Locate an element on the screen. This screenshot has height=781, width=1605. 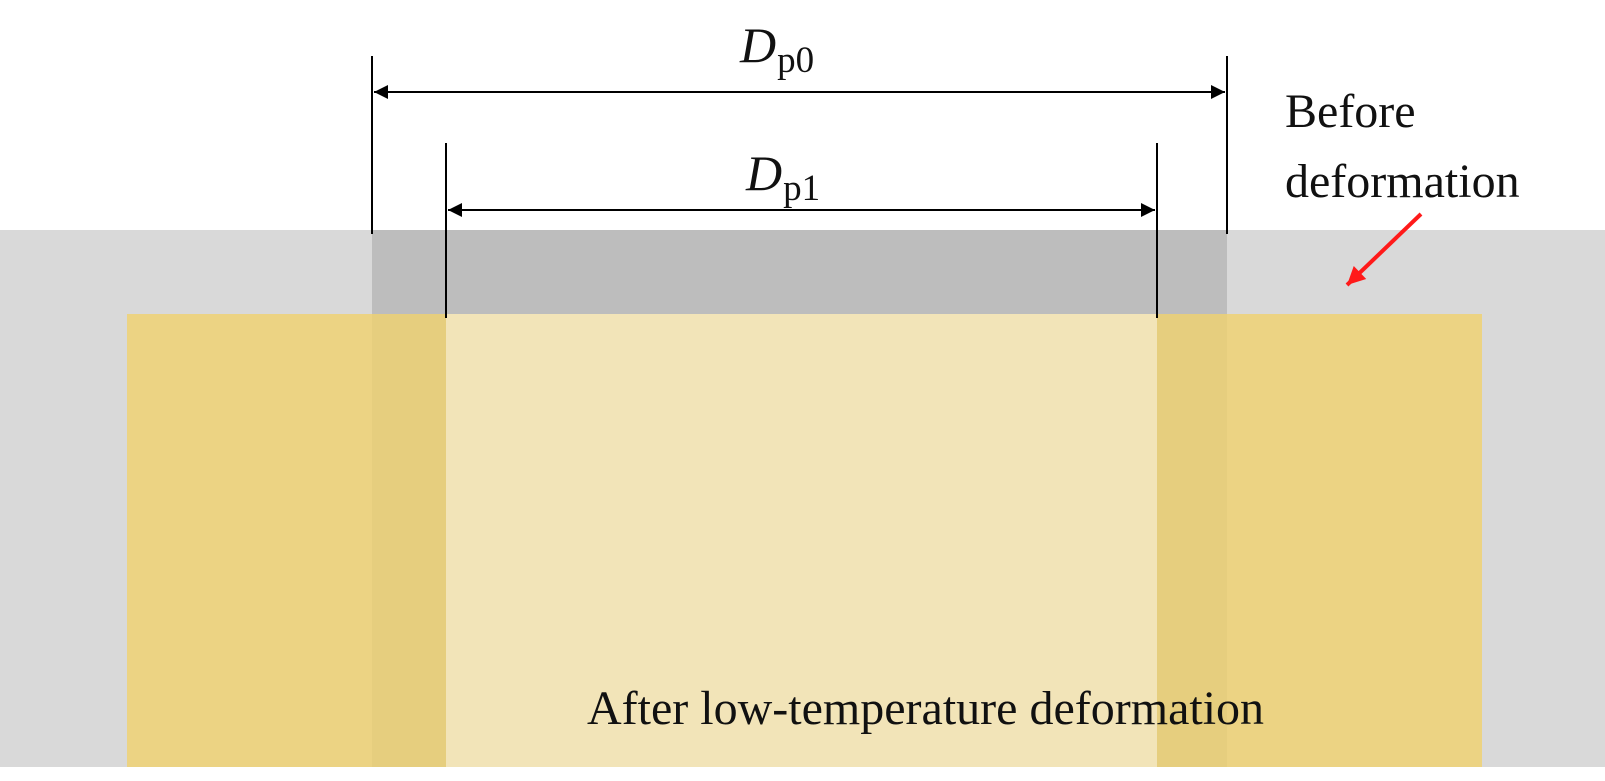
dimension-symbol-inner: D is located at coordinates (764, 173).